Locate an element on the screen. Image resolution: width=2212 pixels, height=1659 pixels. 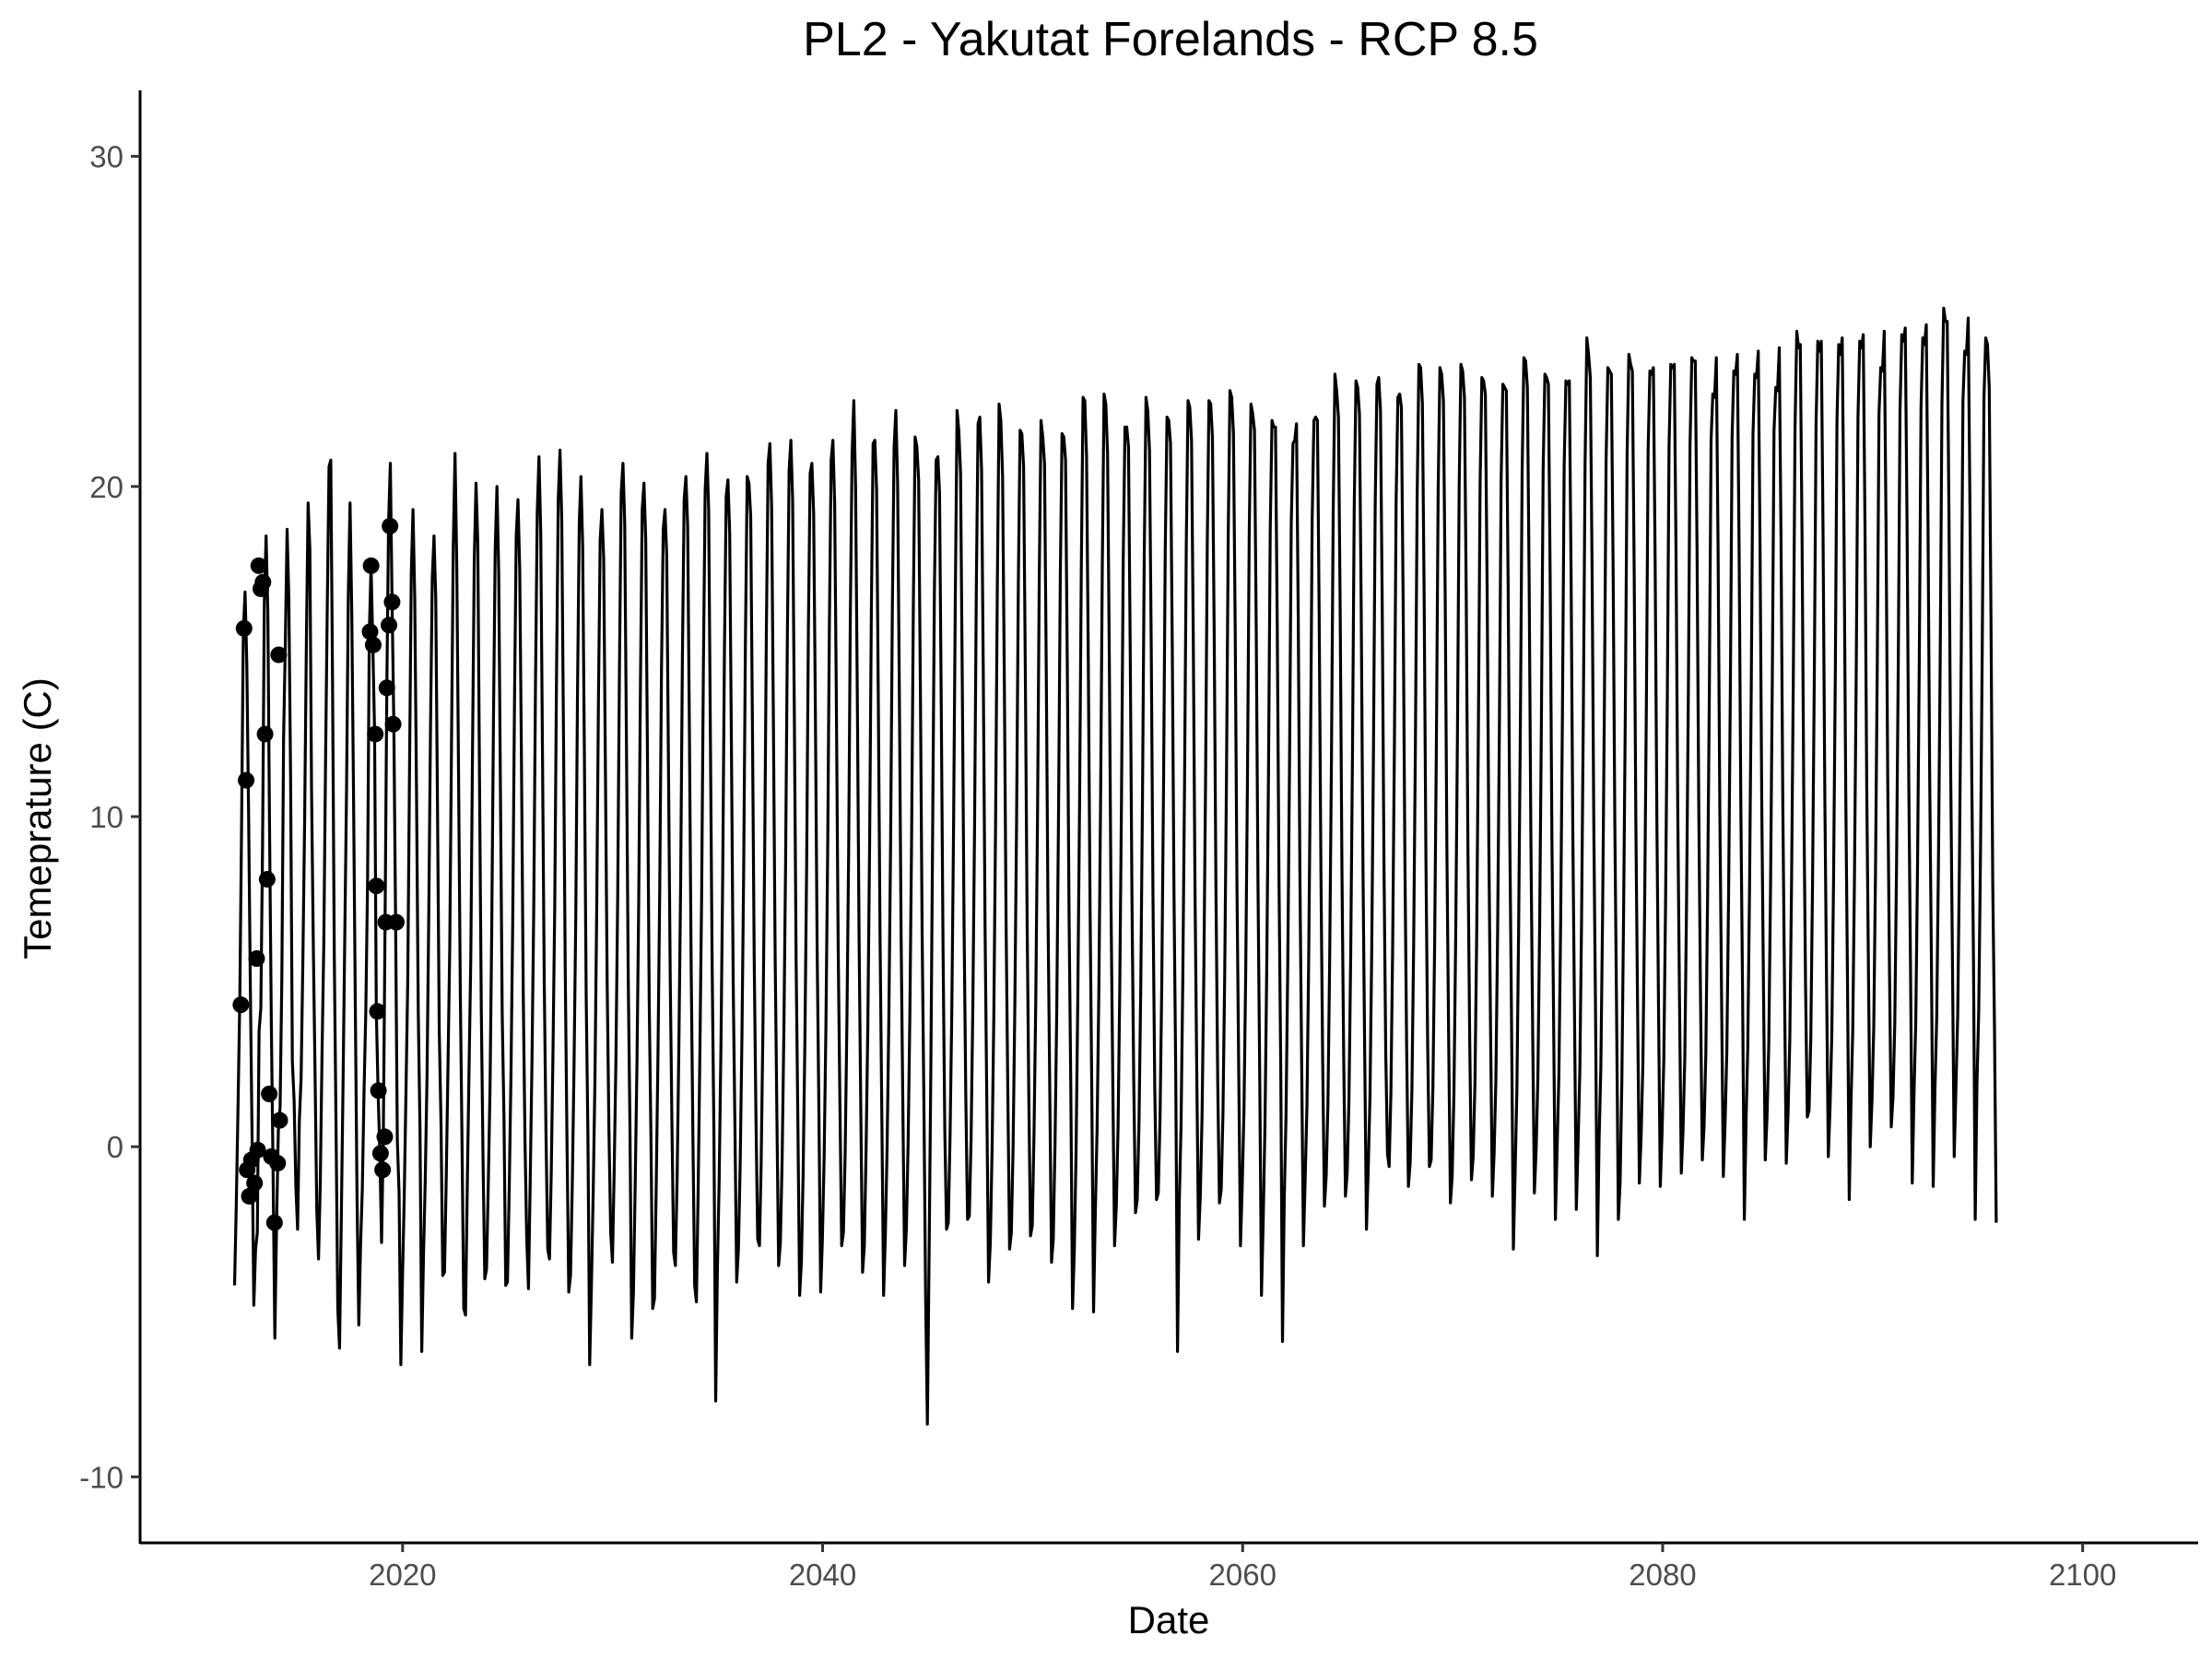
x-tick-label: 2080 is located at coordinates (1662, 1575).